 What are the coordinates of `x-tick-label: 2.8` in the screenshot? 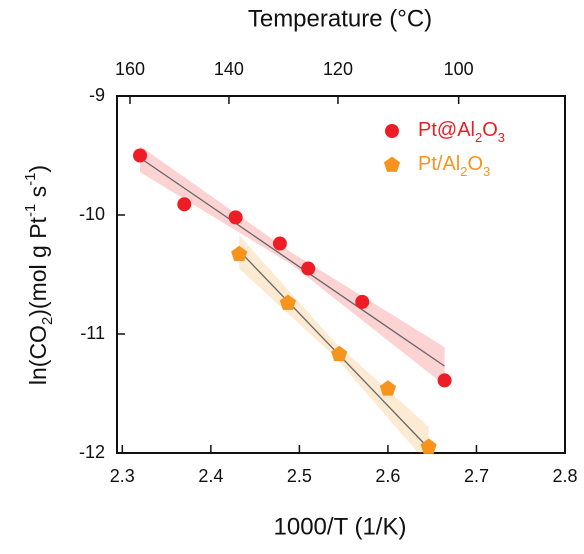 It's located at (564, 476).